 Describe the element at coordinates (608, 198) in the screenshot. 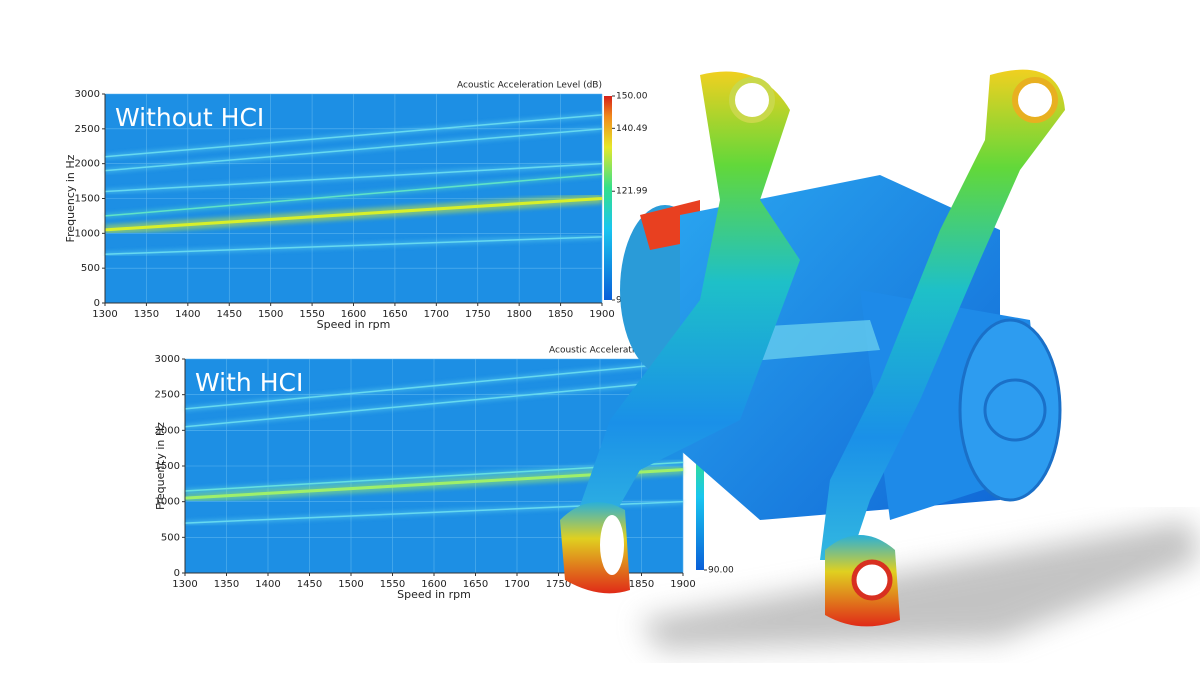

I see `colorbar` at that location.